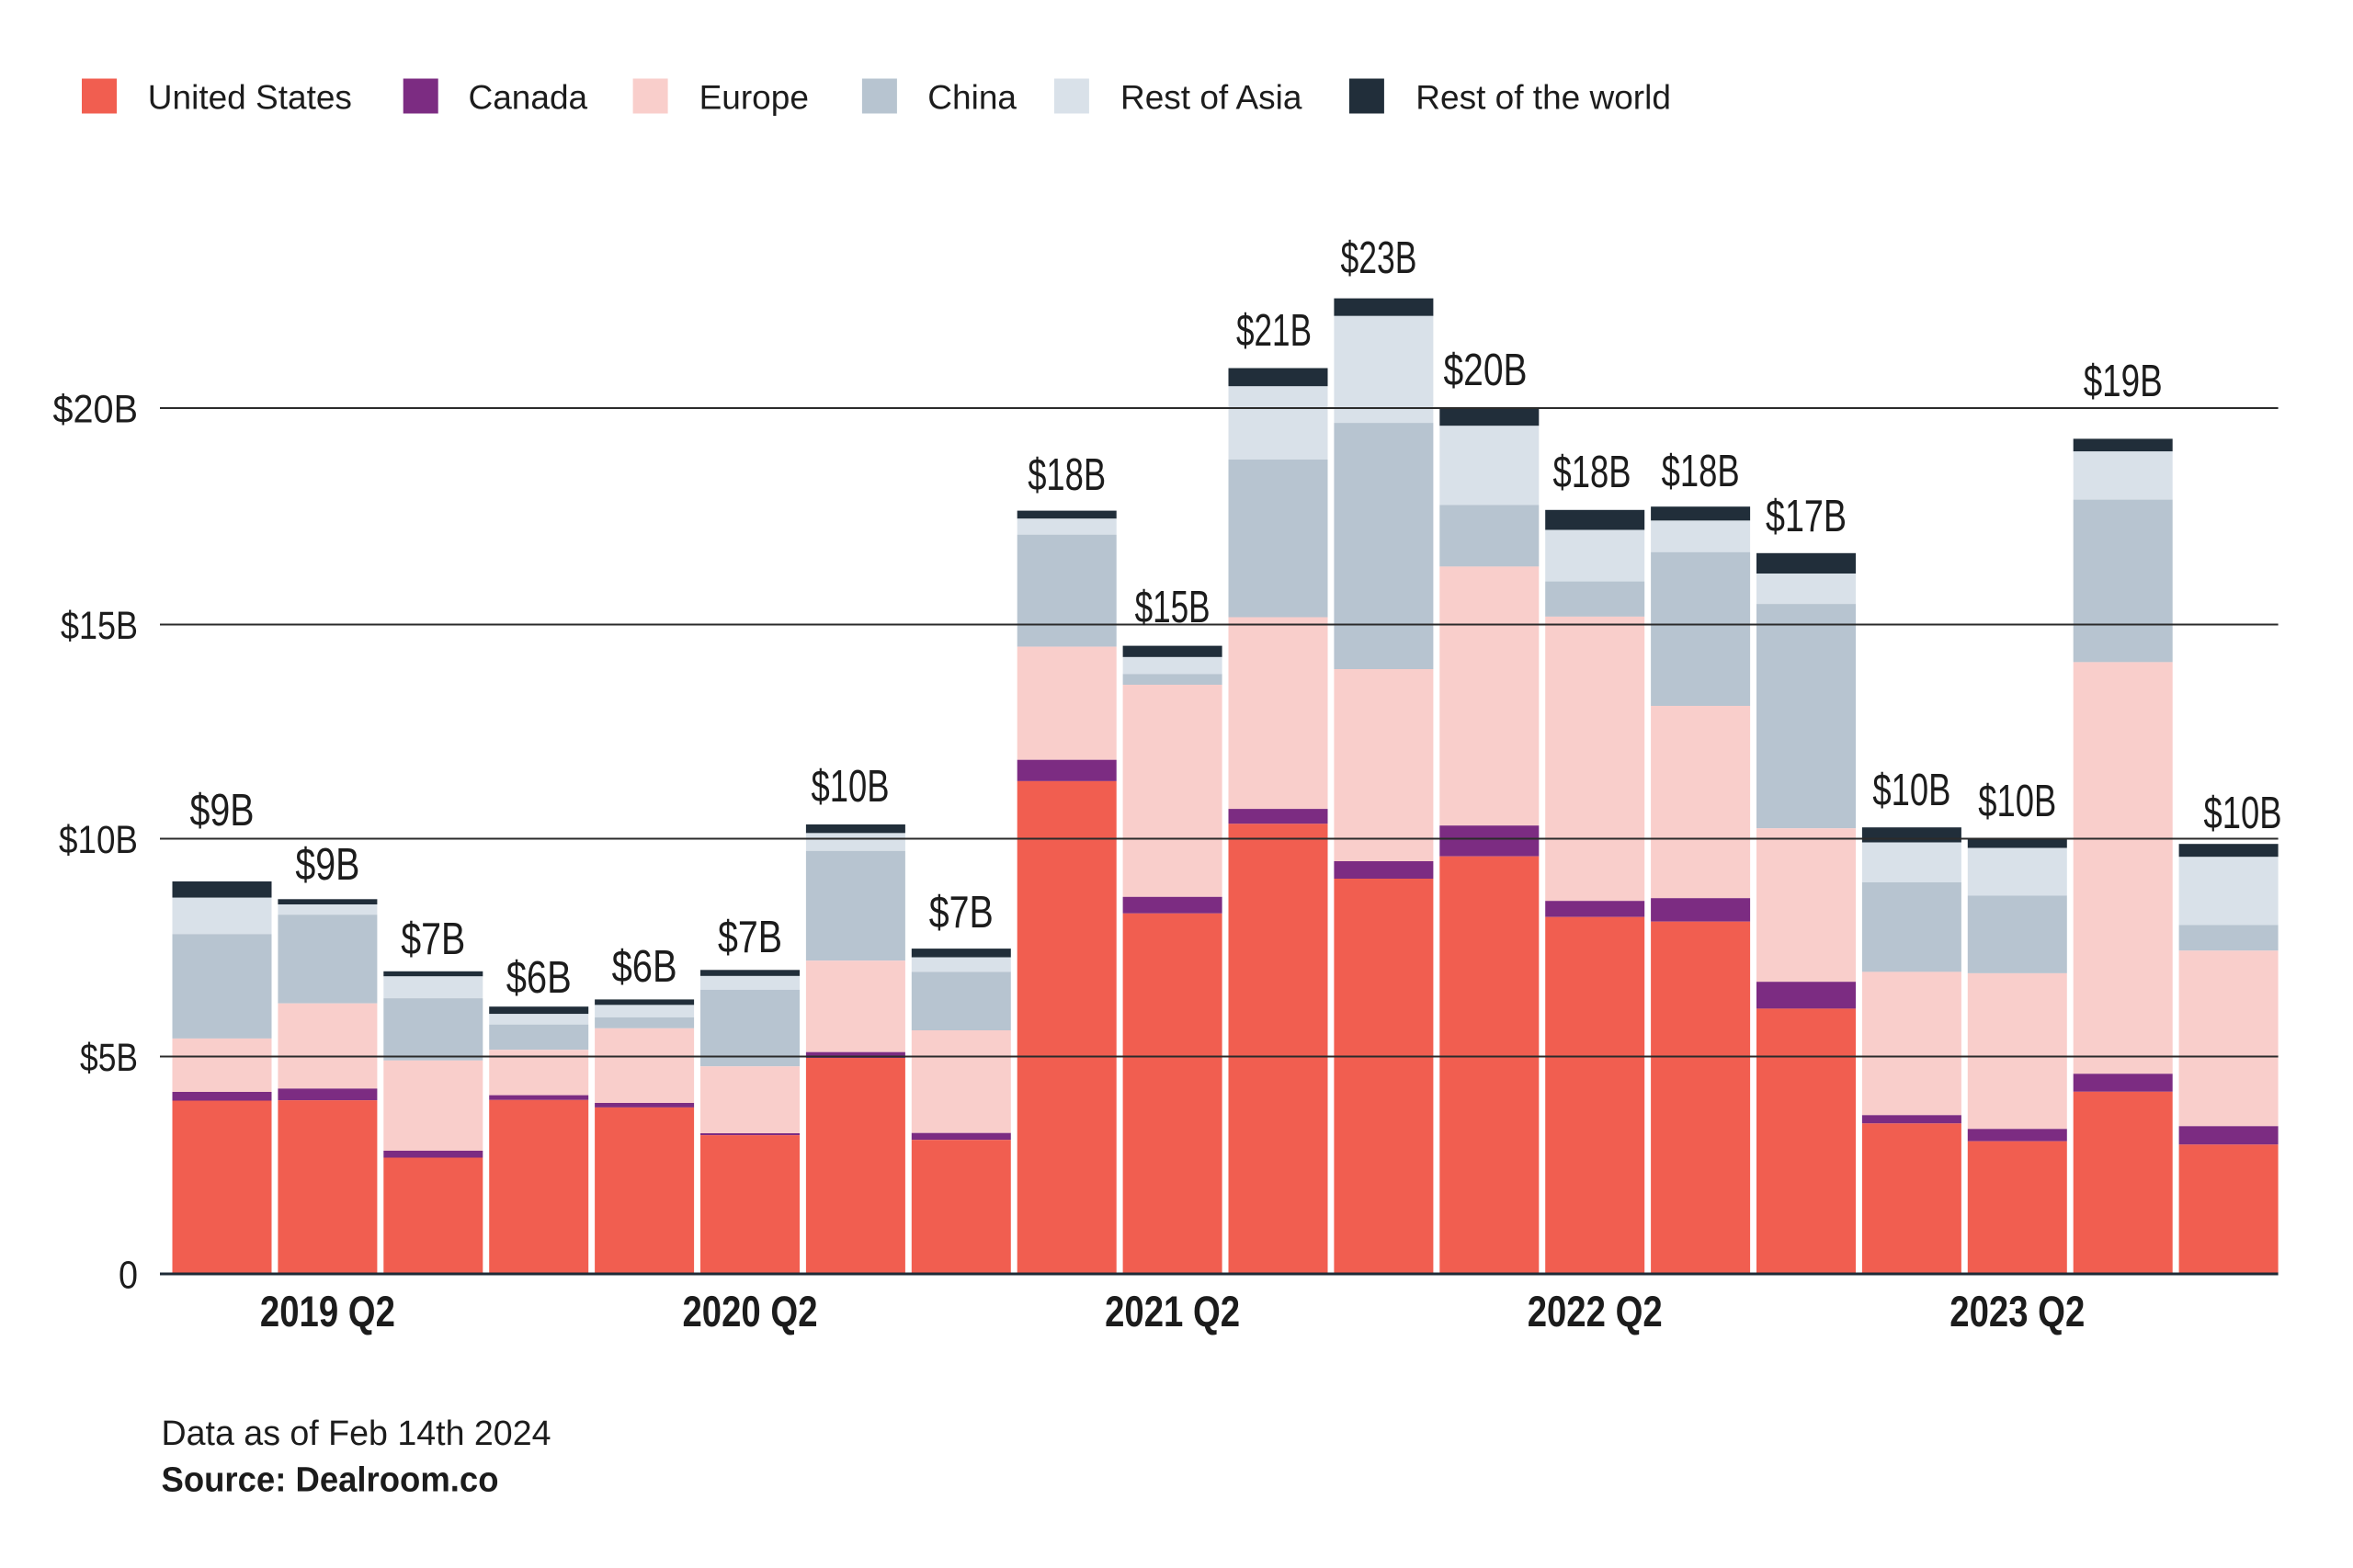 Image resolution: width=2353 pixels, height=1568 pixels. I want to click on svg-text: Europe, so click(754, 98).